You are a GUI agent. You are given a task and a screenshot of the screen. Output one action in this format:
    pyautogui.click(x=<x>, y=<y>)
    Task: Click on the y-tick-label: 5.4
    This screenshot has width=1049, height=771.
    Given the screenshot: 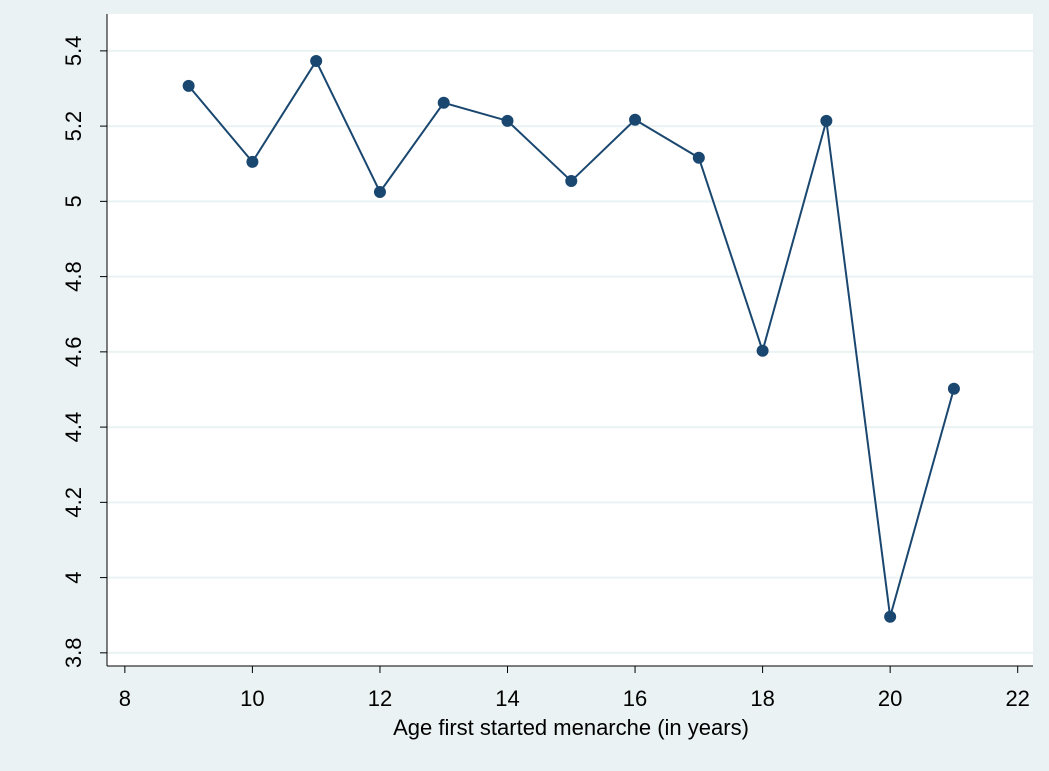 What is the action you would take?
    pyautogui.click(x=73, y=51)
    